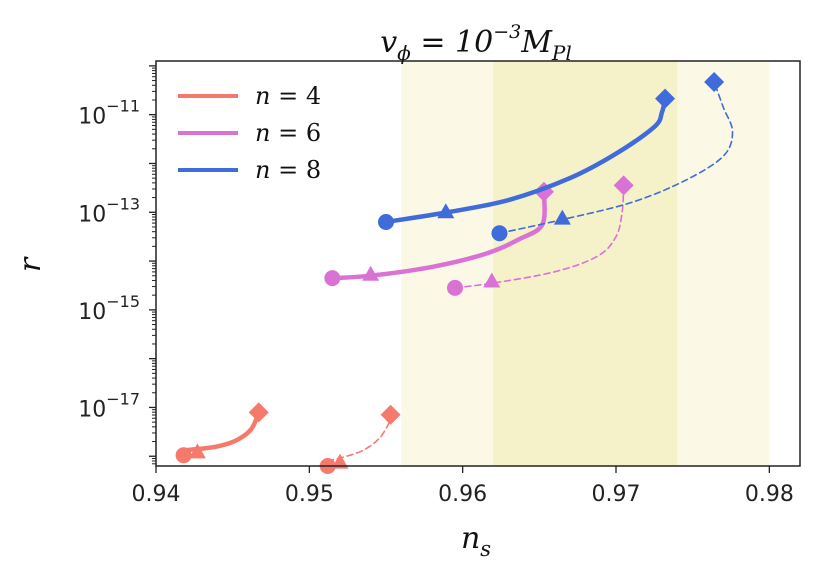 This screenshot has height=571, width=830. What do you see at coordinates (623, 185) in the screenshot?
I see `marker-end-n6-dashed` at bounding box center [623, 185].